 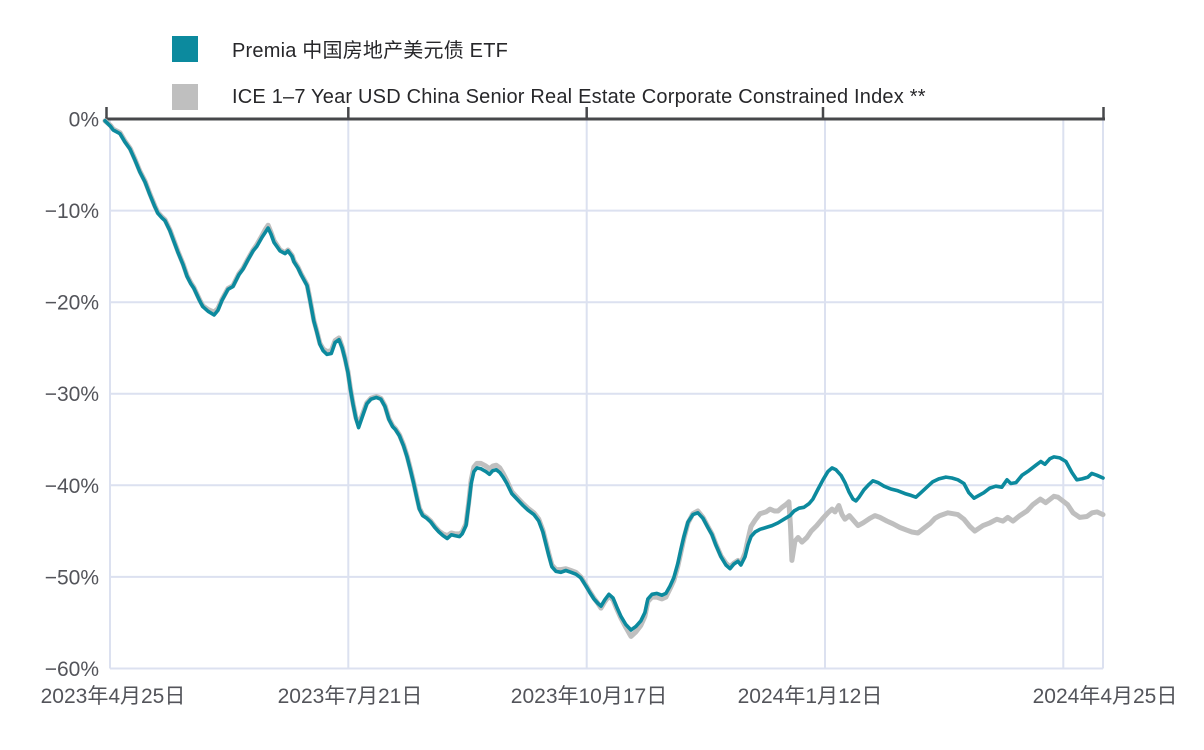 What do you see at coordinates (350, 696) in the screenshot?
I see `x-tick-1: 2023年7月21日` at bounding box center [350, 696].